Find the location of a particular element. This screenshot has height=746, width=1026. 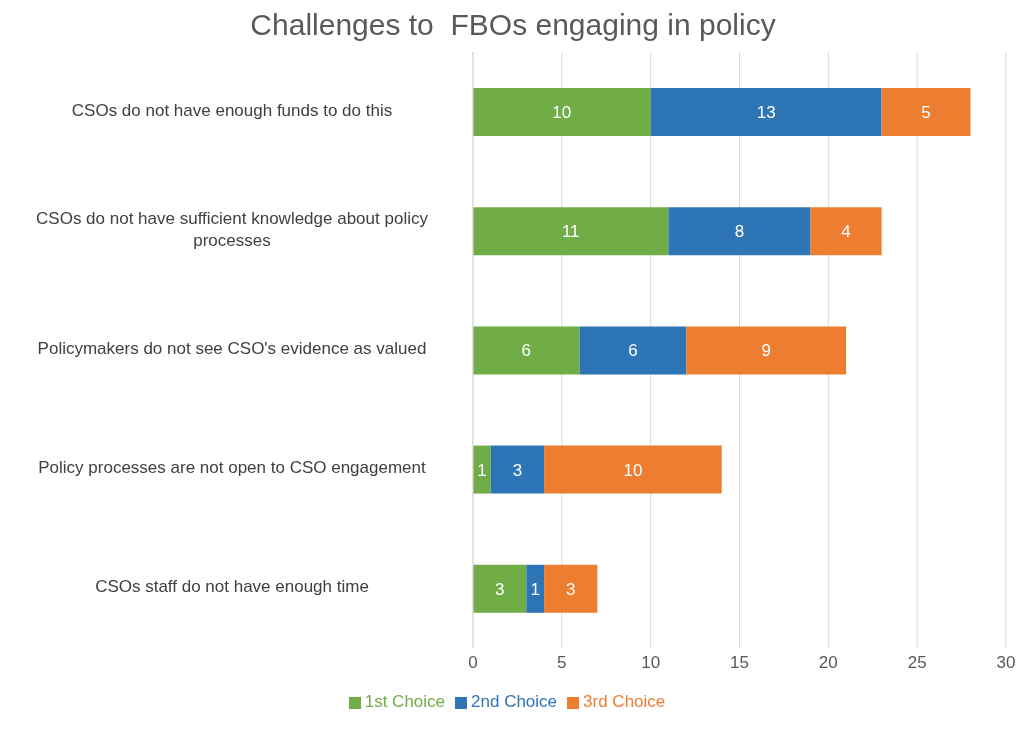

data-label: 5 is located at coordinates (926, 113).